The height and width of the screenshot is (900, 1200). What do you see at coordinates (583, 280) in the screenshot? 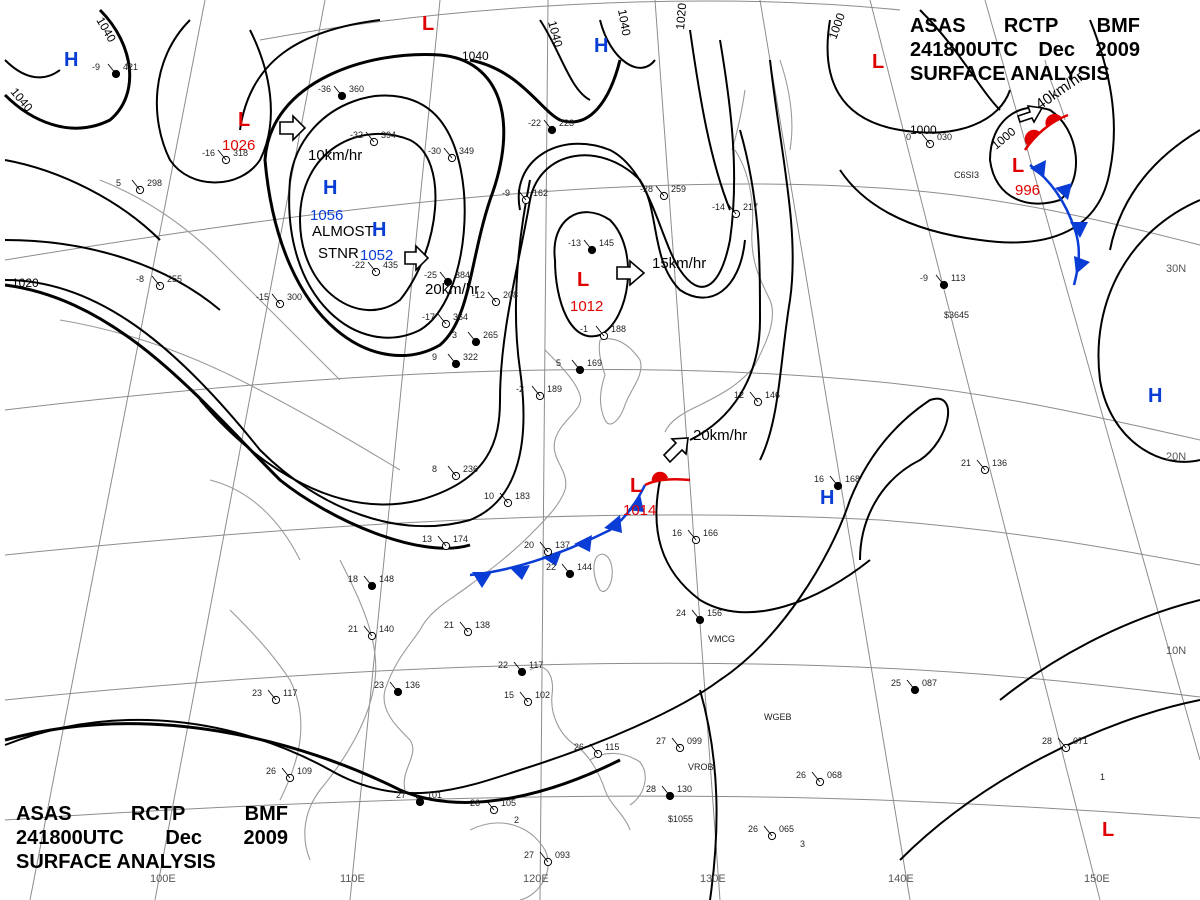
I see `low-center-letter: L` at bounding box center [583, 280].